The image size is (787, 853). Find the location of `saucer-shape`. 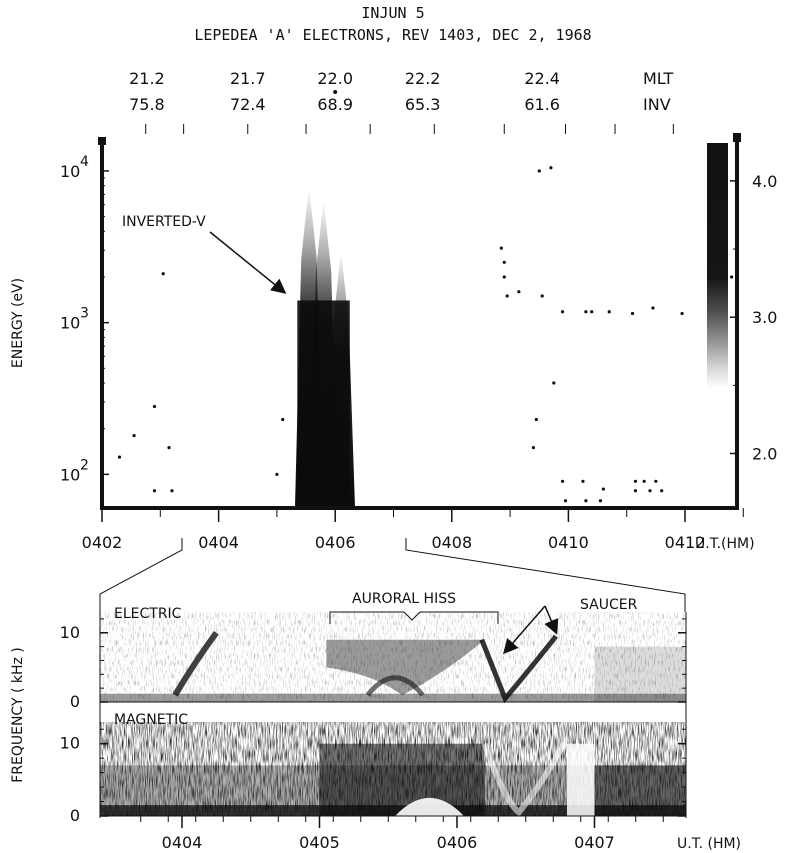

saucer-shape is located at coordinates (518, 669).